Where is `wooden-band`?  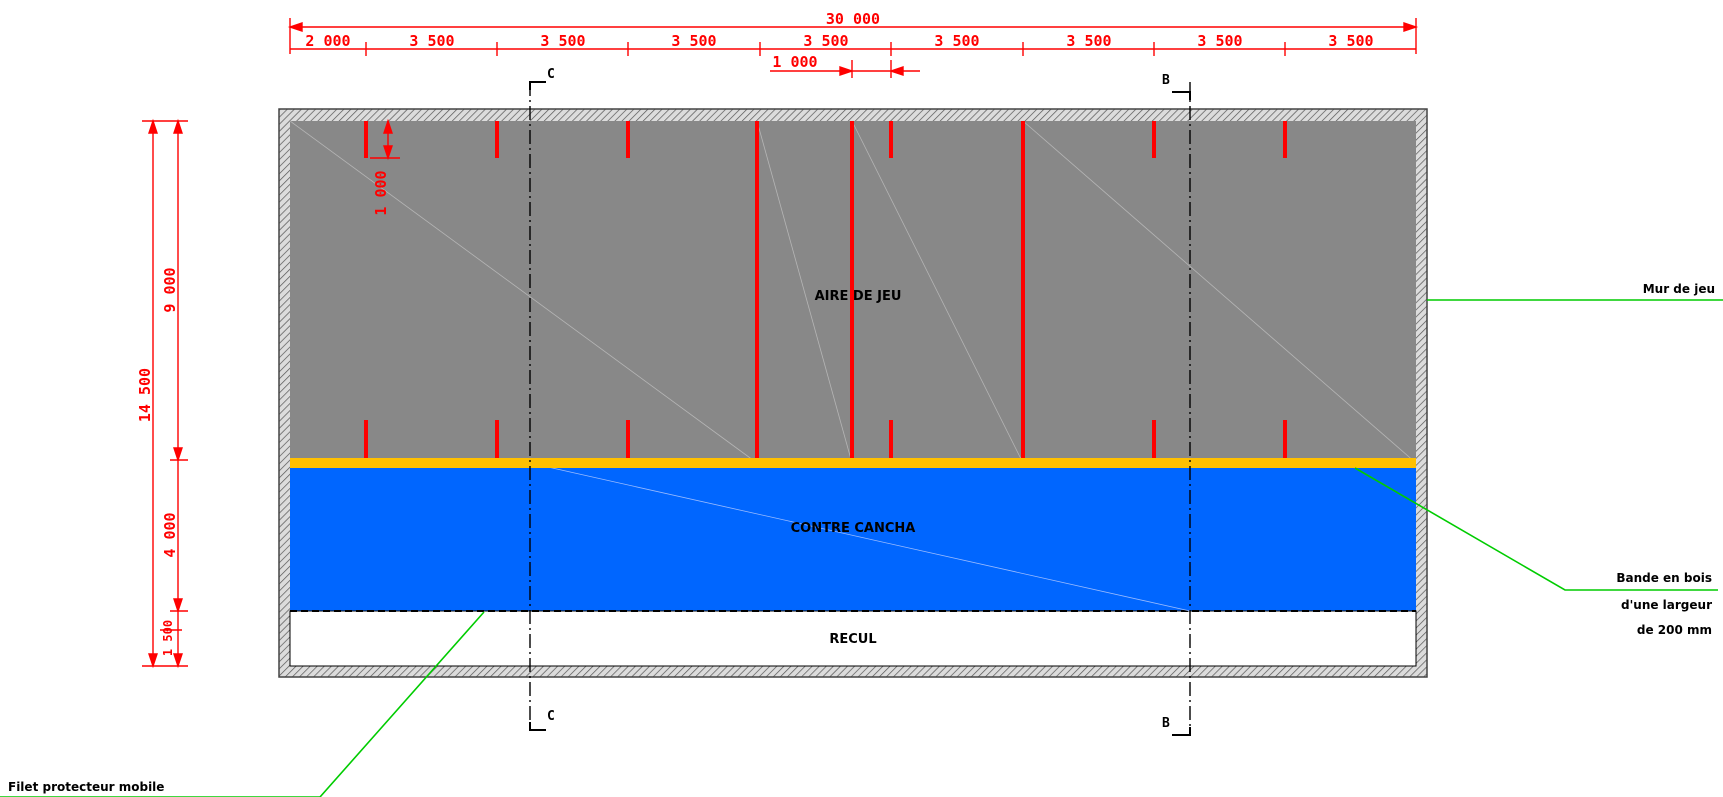 wooden-band is located at coordinates (853, 463).